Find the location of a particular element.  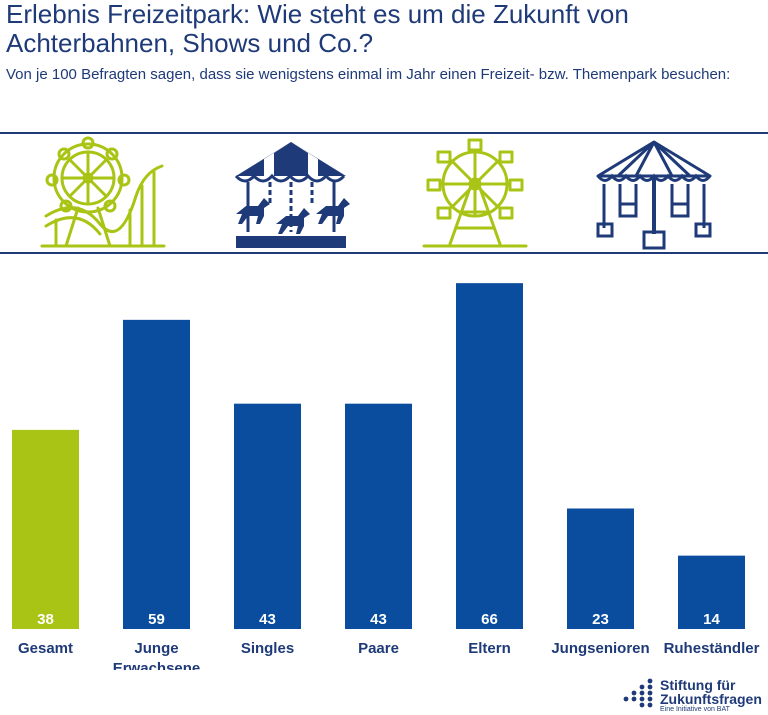

top-divider is located at coordinates (384, 133).